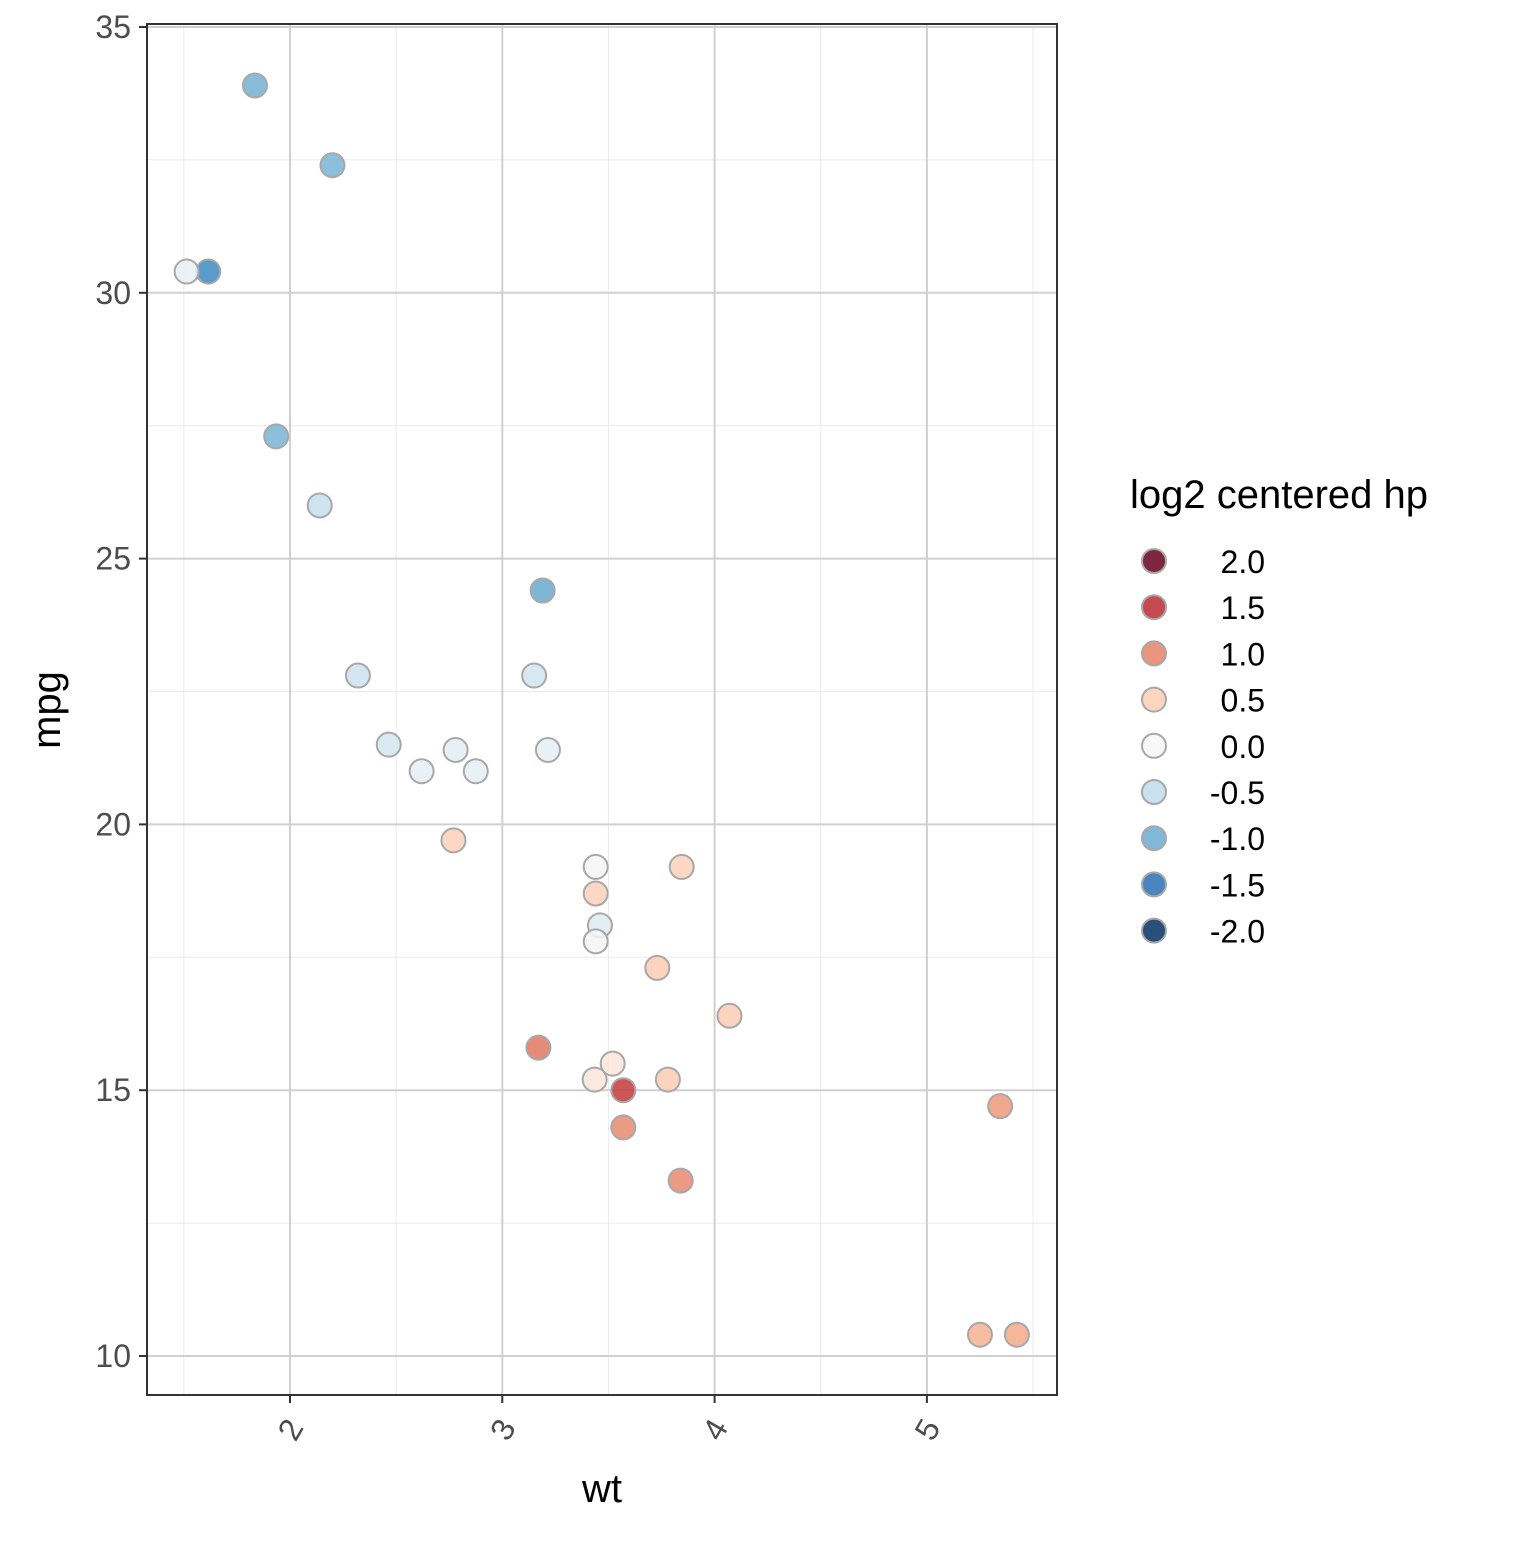 The width and height of the screenshot is (1536, 1541). I want to click on legend-title: log2 centered hp, so click(1279, 495).